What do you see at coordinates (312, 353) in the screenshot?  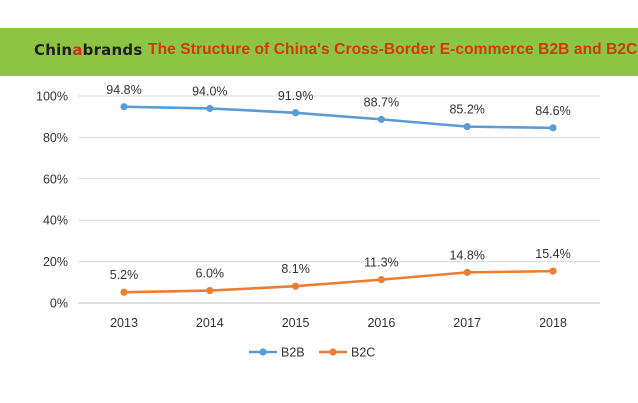 I see `legend: B2B B2C` at bounding box center [312, 353].